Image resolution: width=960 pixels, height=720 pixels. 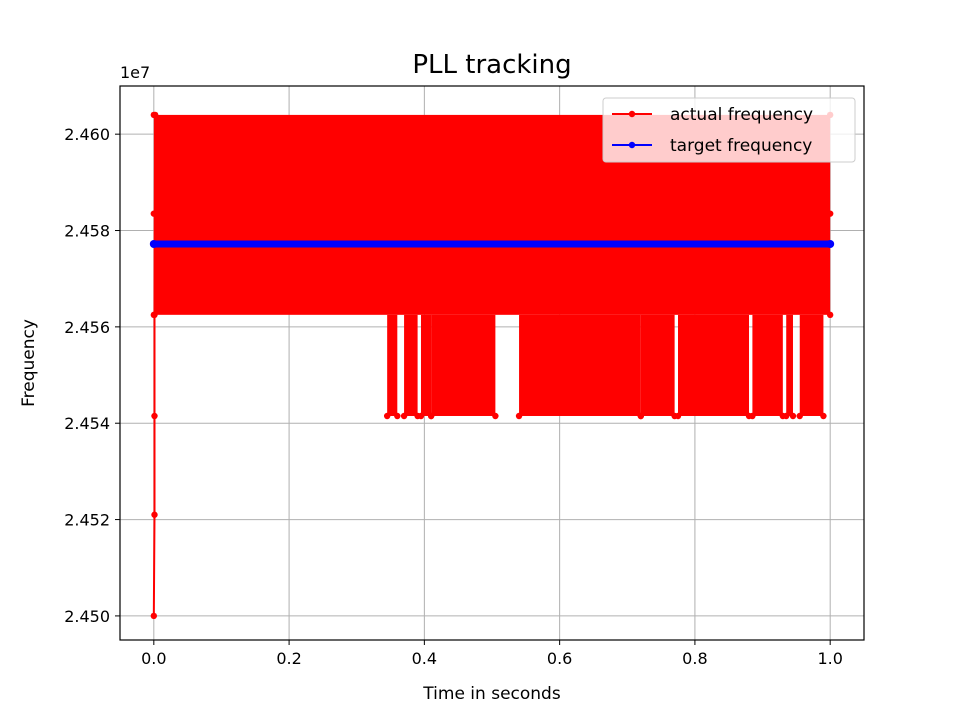 I want to click on actual-startup-line, so click(x=154, y=365).